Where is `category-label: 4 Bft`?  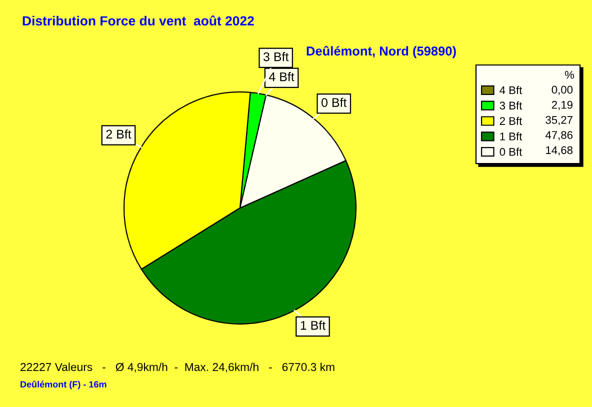
category-label: 4 Bft is located at coordinates (281, 77).